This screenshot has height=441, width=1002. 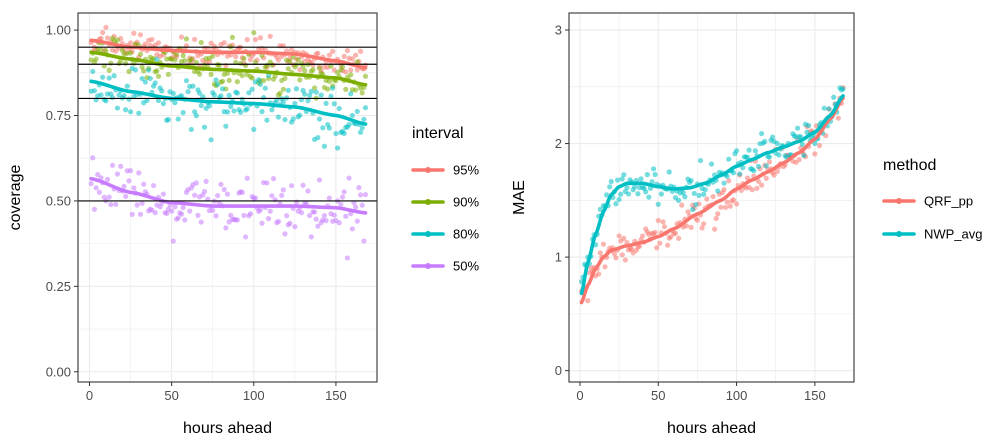 What do you see at coordinates (519, 197) in the screenshot?
I see `y-axis-title: MAE` at bounding box center [519, 197].